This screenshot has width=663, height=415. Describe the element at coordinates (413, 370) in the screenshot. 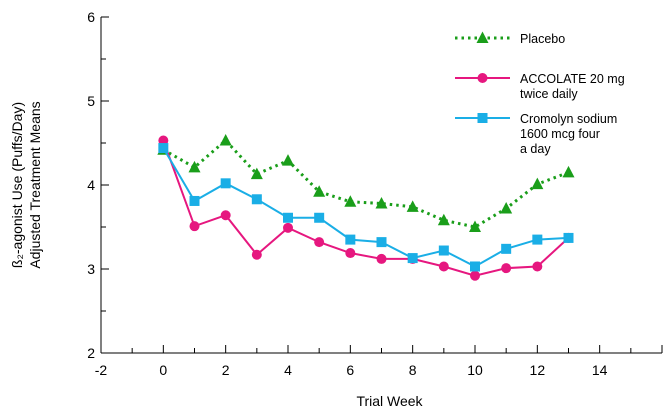

I see `x-tick-label: 8` at that location.